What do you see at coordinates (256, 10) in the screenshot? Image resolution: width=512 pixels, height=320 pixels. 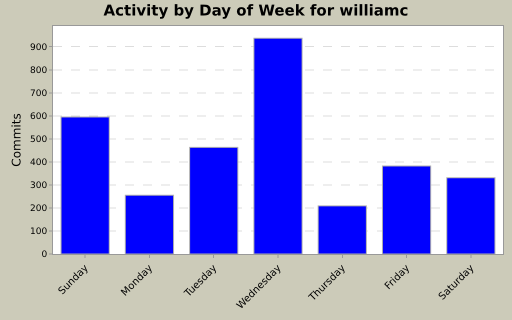 I see `chart-title: Activity by Day of Week for williamc` at bounding box center [256, 10].